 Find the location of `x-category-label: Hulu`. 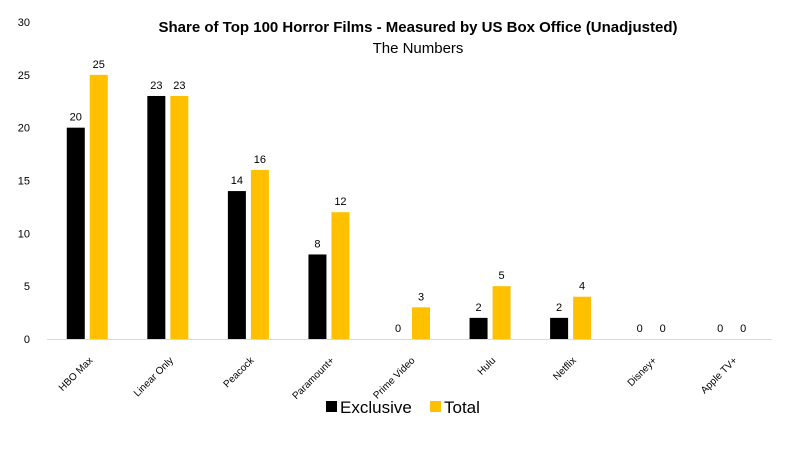

x-category-label: Hulu is located at coordinates (487, 366).